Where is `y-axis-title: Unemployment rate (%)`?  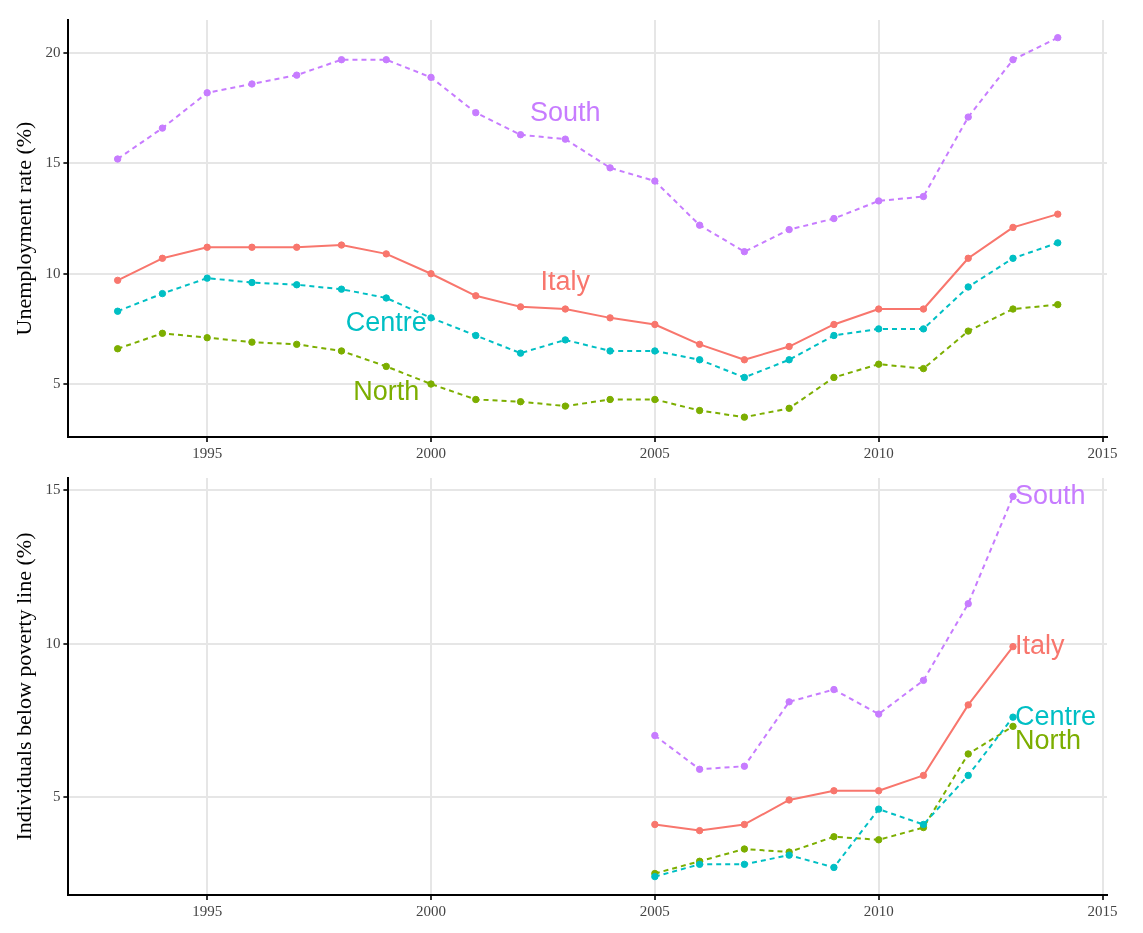
y-axis-title: Unemployment rate (%) is located at coordinates (23, 228).